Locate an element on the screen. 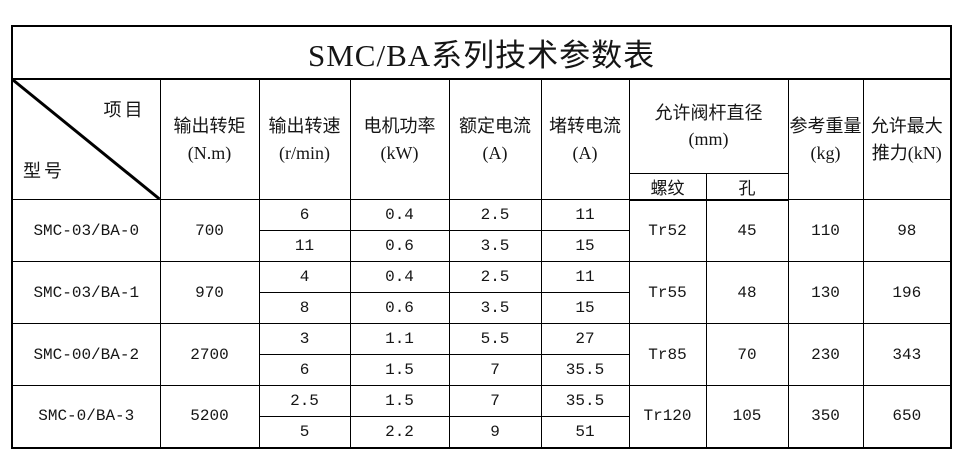  col-header-stall-current: 堵转电流 (A) is located at coordinates (585, 139).